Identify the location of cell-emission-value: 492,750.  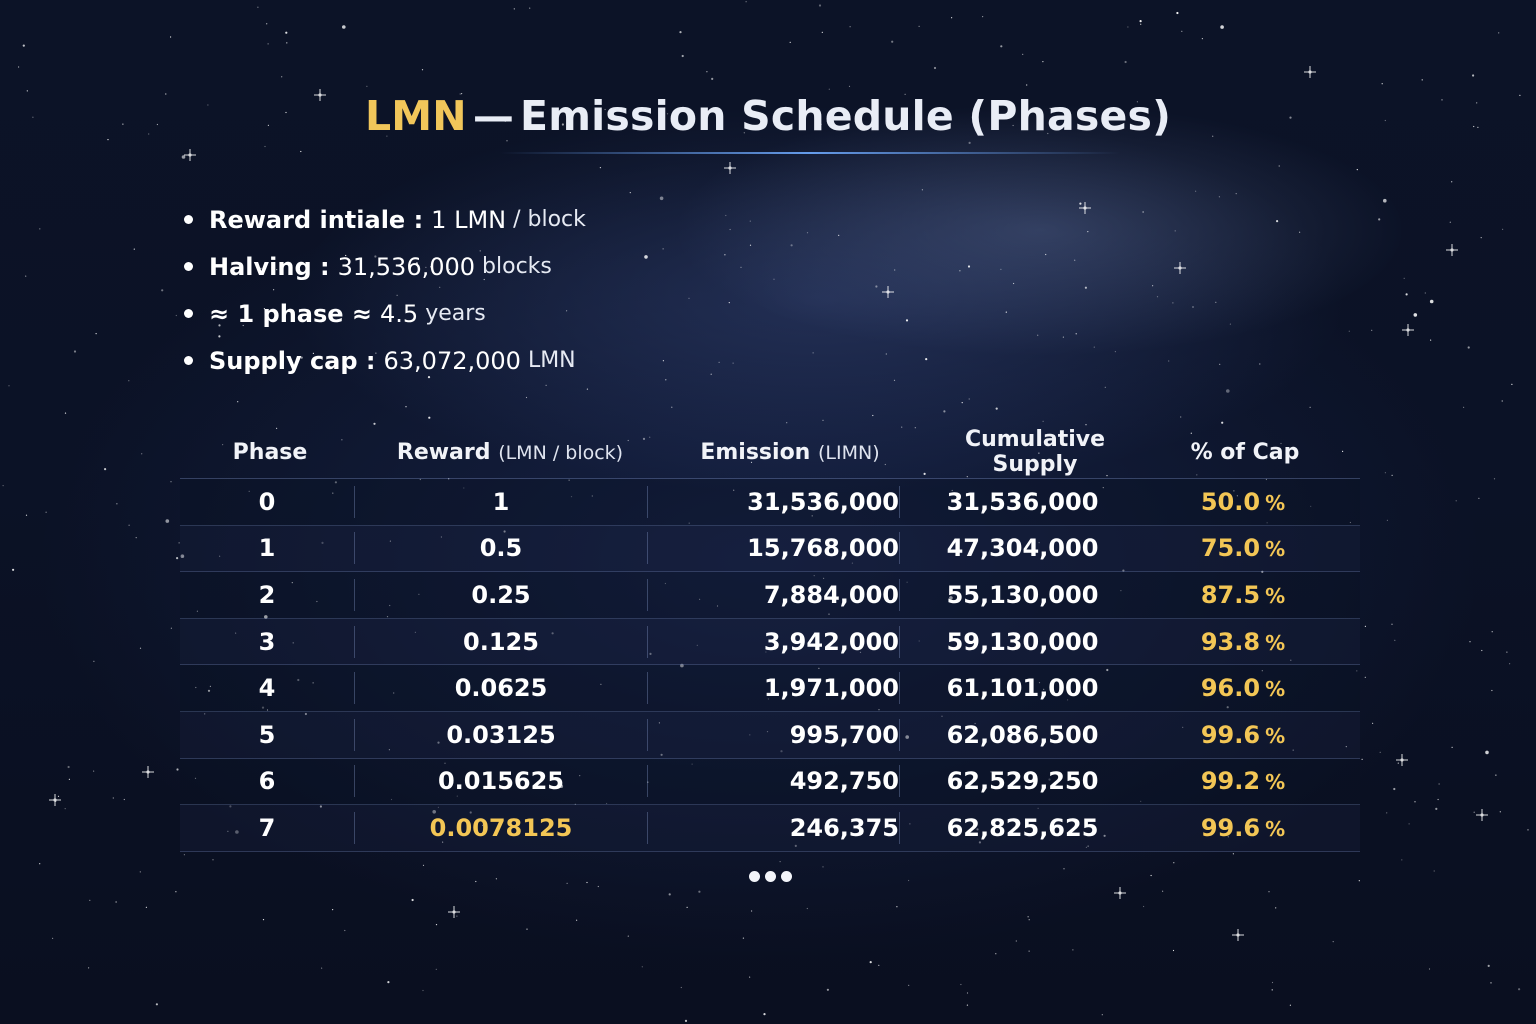
(844, 781).